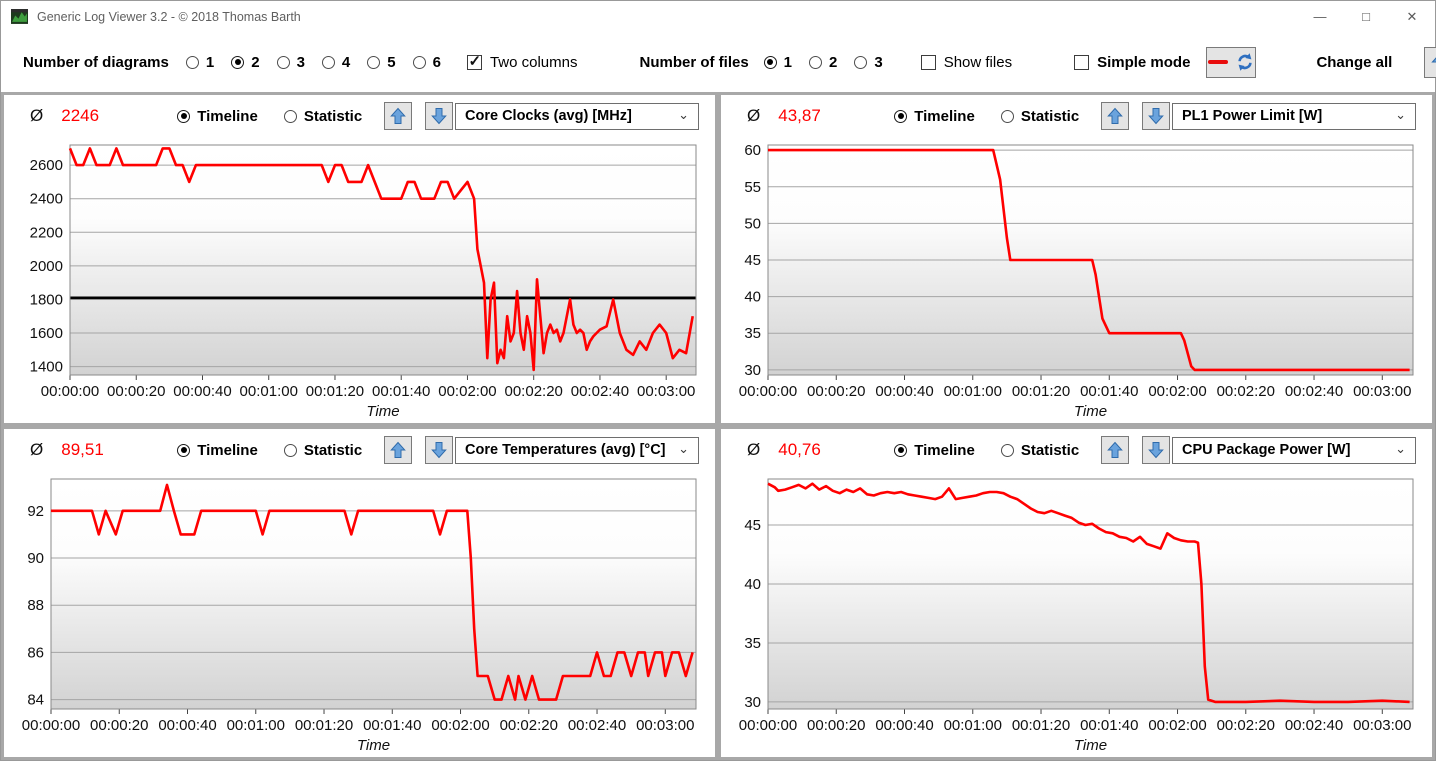  What do you see at coordinates (1354, 62) in the screenshot?
I see `change-all-label: Change all` at bounding box center [1354, 62].